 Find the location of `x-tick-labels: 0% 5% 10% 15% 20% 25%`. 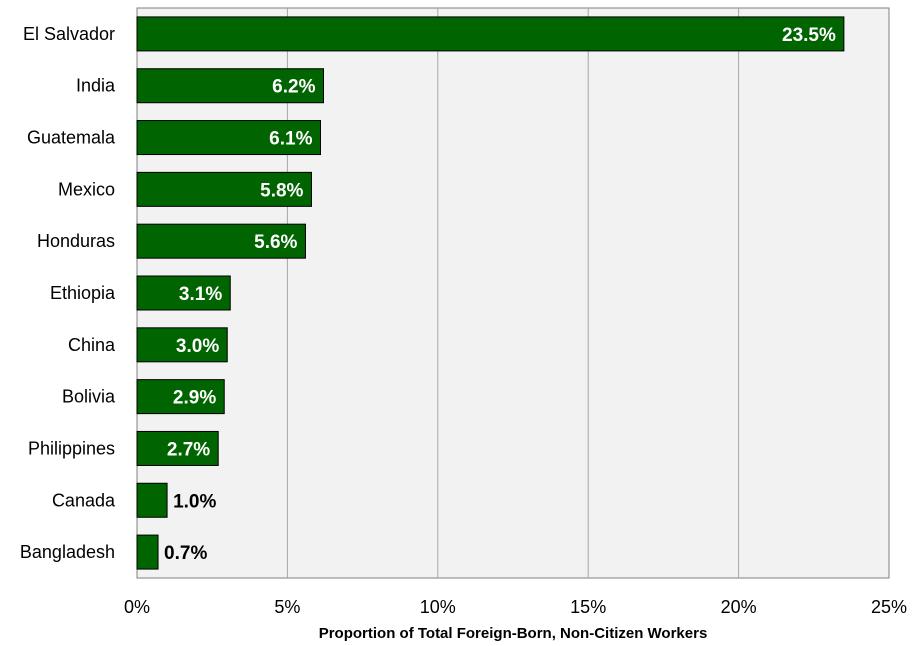

x-tick-labels: 0% 5% 10% 15% 20% 25% is located at coordinates (515, 607).